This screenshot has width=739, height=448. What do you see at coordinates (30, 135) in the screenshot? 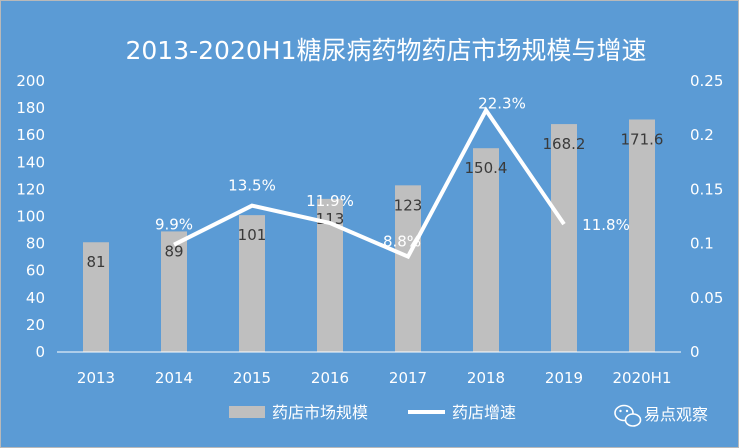
I see `left-tick-label: 160` at bounding box center [30, 135].